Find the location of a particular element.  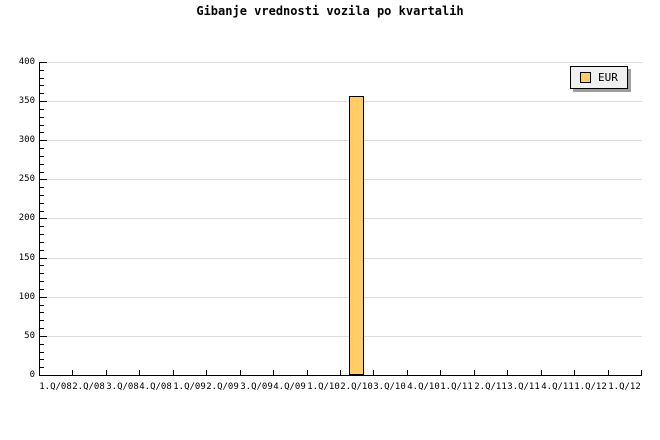

y-axis is located at coordinates (39, 219).